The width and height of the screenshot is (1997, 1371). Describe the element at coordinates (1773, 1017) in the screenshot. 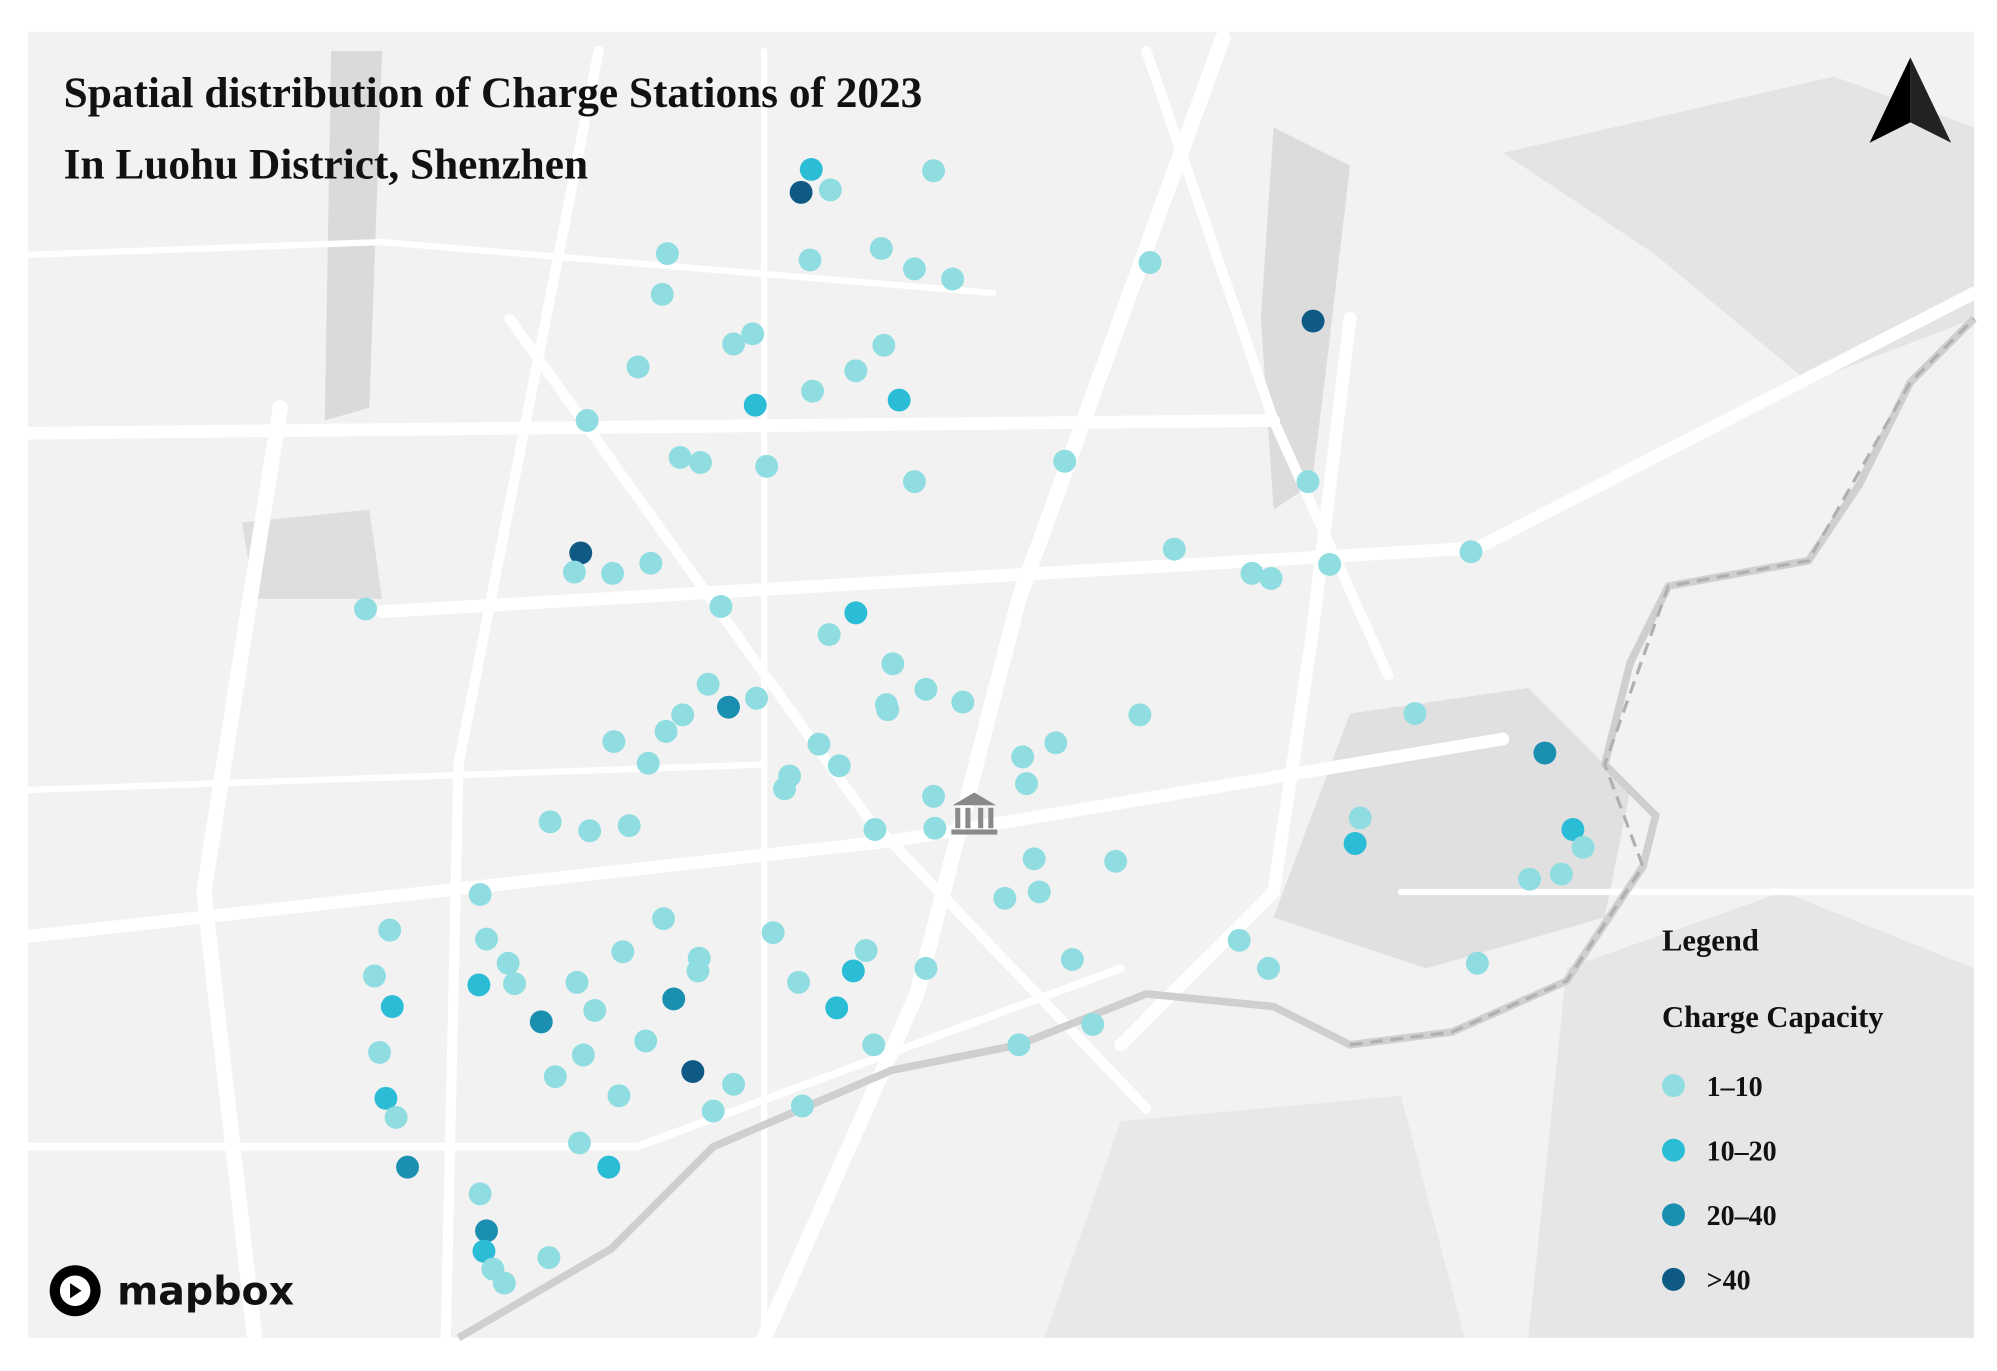

I see `legend-subtitle: Charge Capacity` at that location.